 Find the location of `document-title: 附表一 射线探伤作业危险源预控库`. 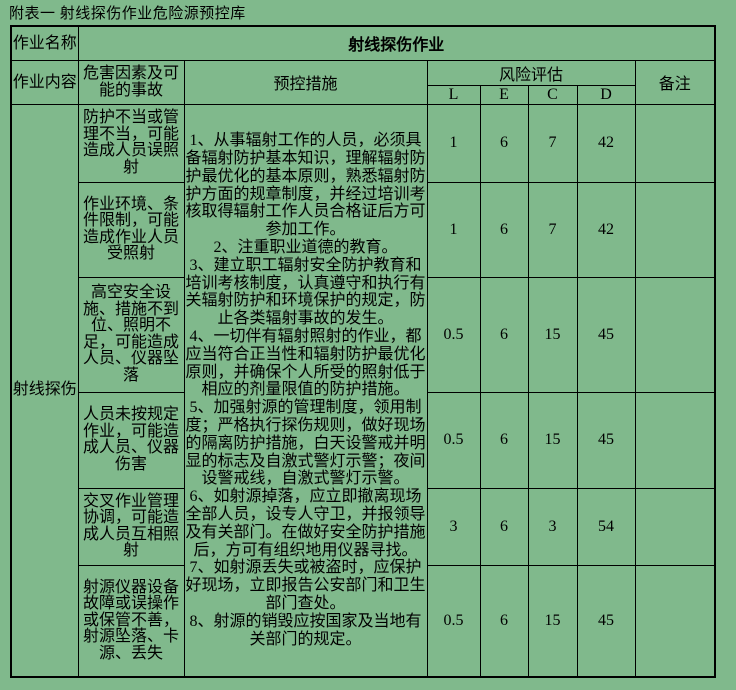

document-title: 附表一 射线探伤作业危险源预控库 is located at coordinates (127, 14).